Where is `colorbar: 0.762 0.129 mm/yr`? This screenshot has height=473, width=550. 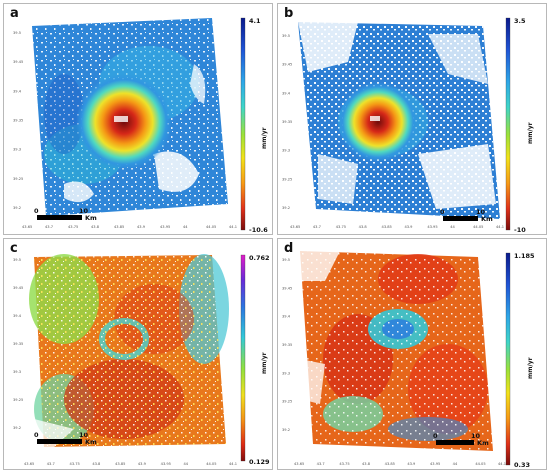 colorbar: 0.762 0.129 mm/yr is located at coordinates (255, 360).